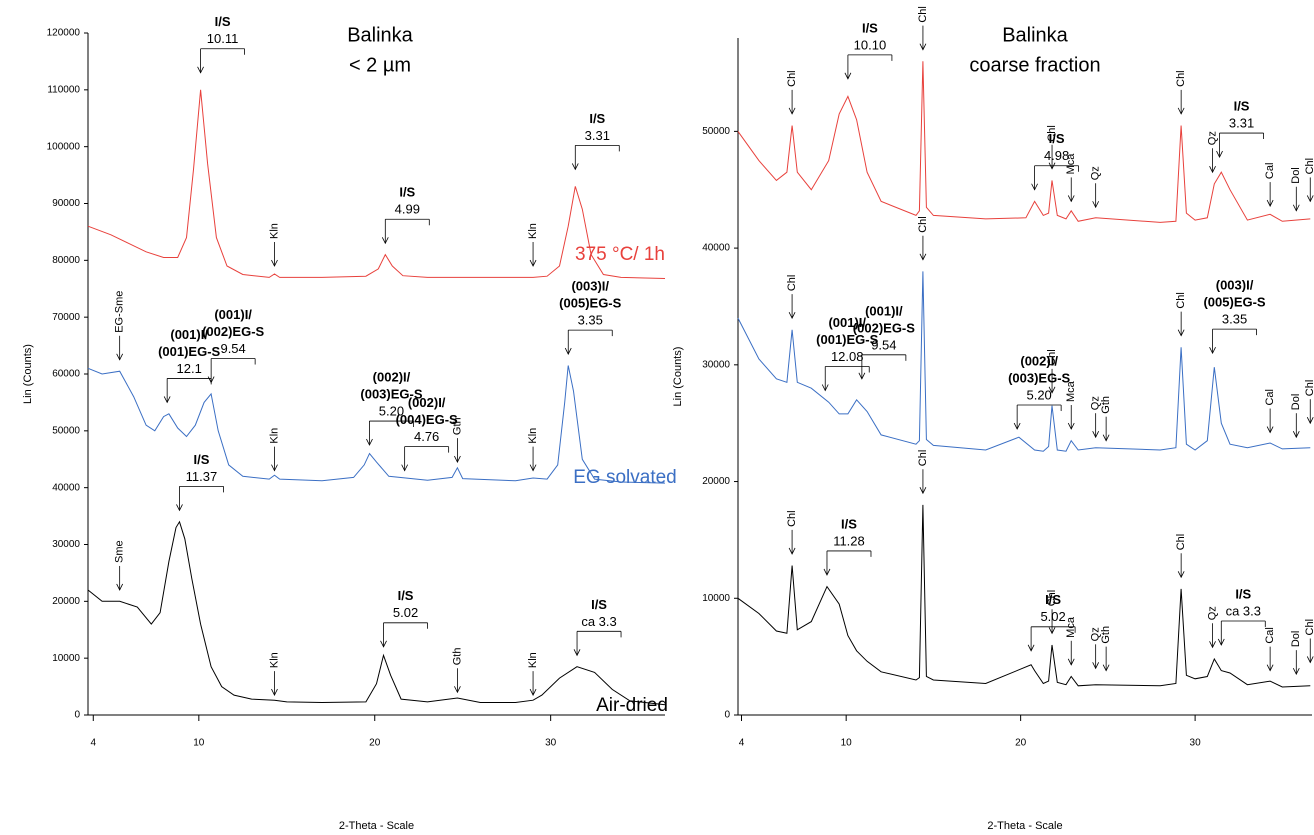 This screenshot has height=835, width=1314. I want to click on x-axis-title: 2-Theta - Scale, so click(376, 826).